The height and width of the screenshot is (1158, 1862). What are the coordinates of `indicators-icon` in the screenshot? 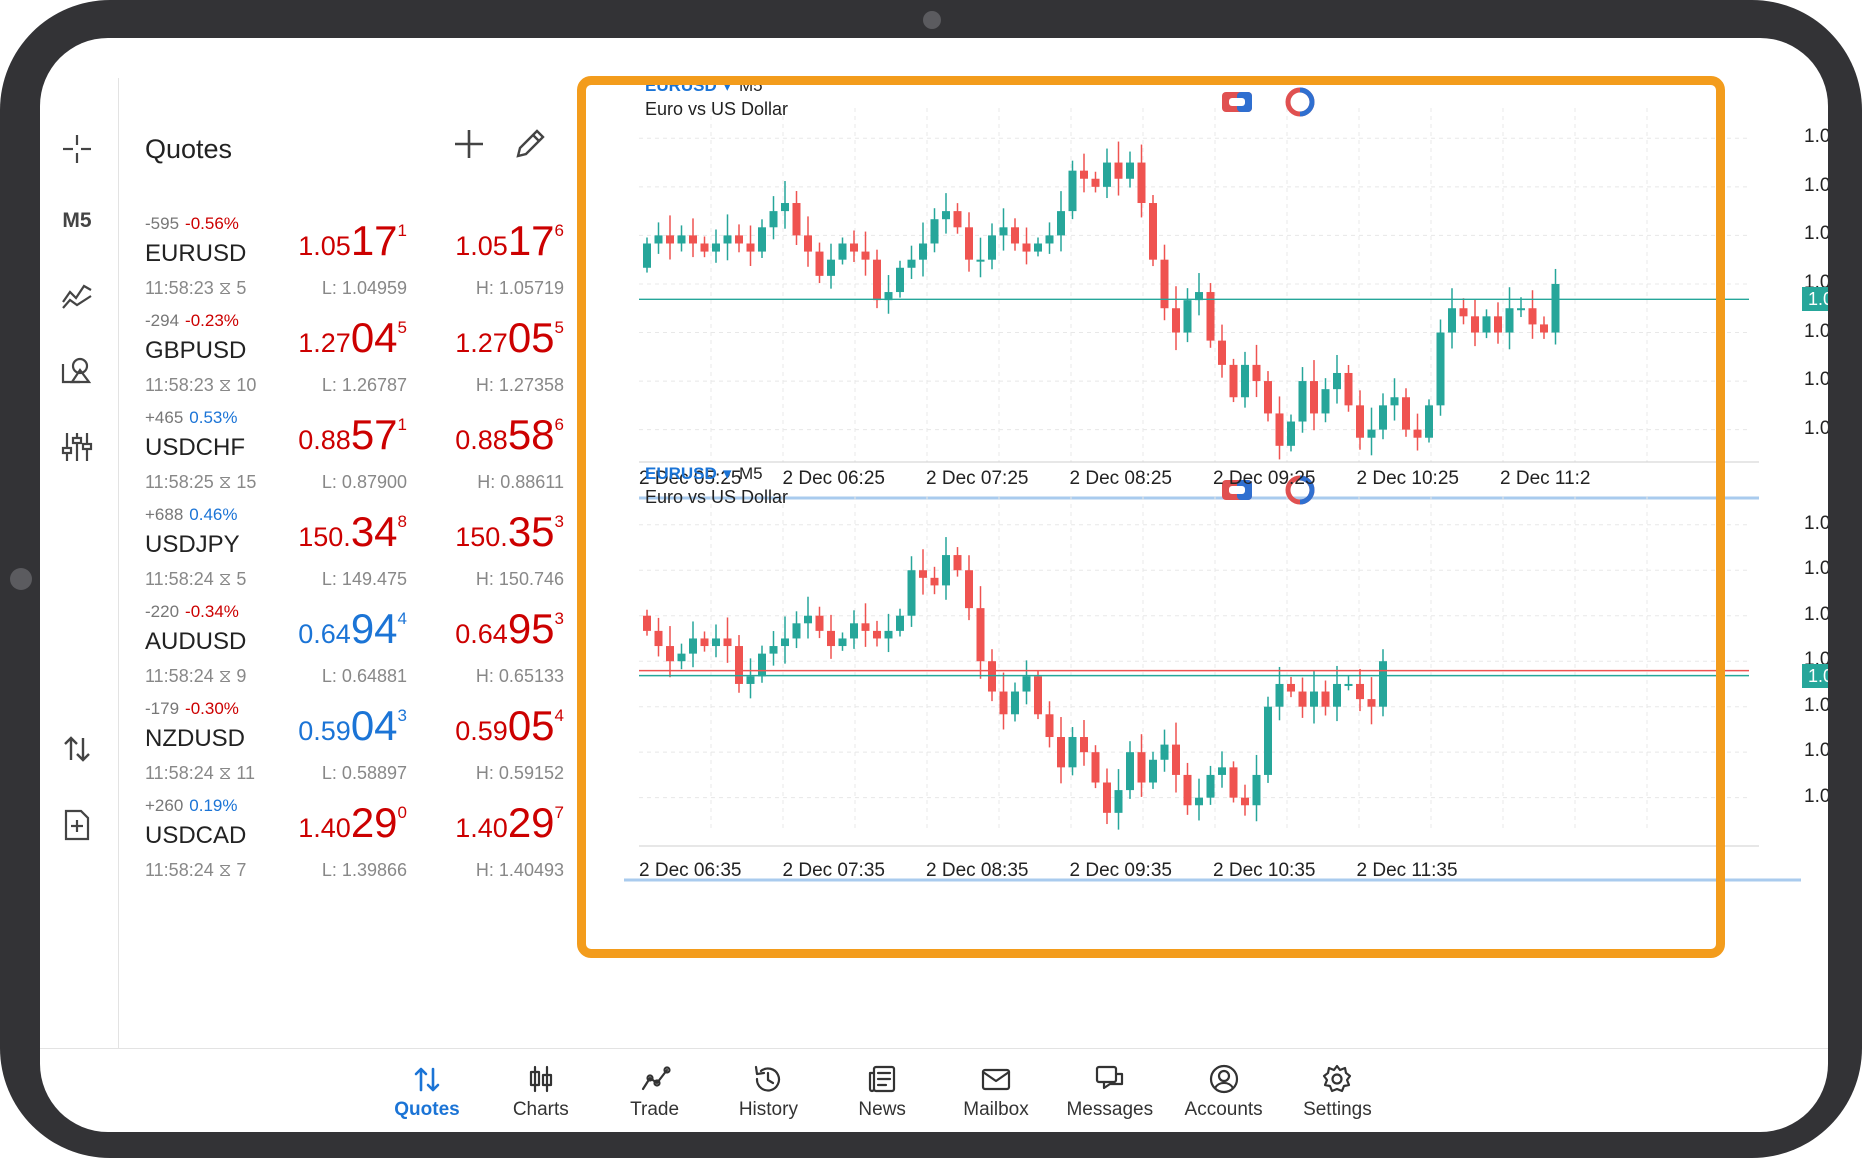 It's located at (77, 295).